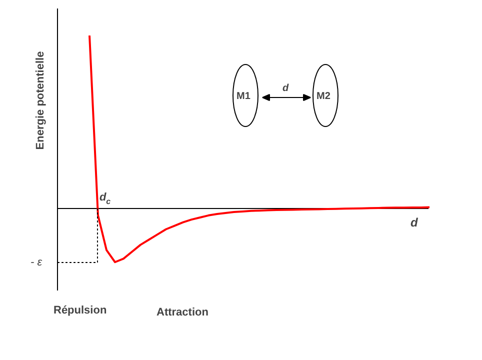  I want to click on x-axis-title: d, so click(414, 223).